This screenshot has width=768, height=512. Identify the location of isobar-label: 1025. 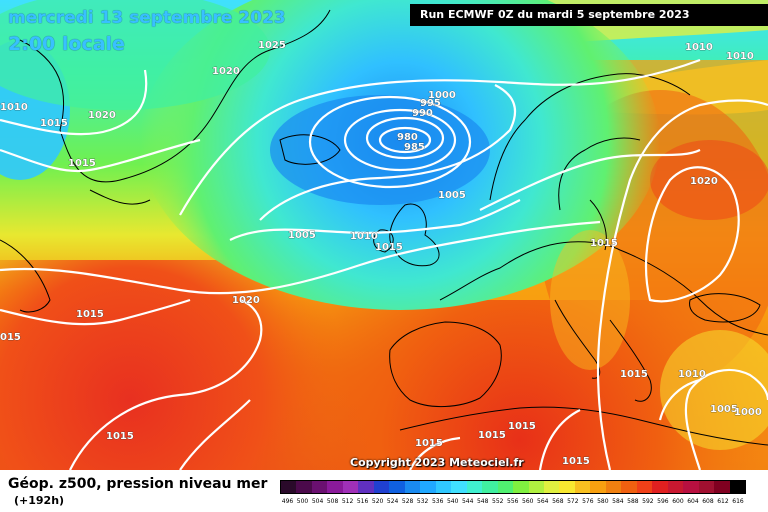
(272, 45).